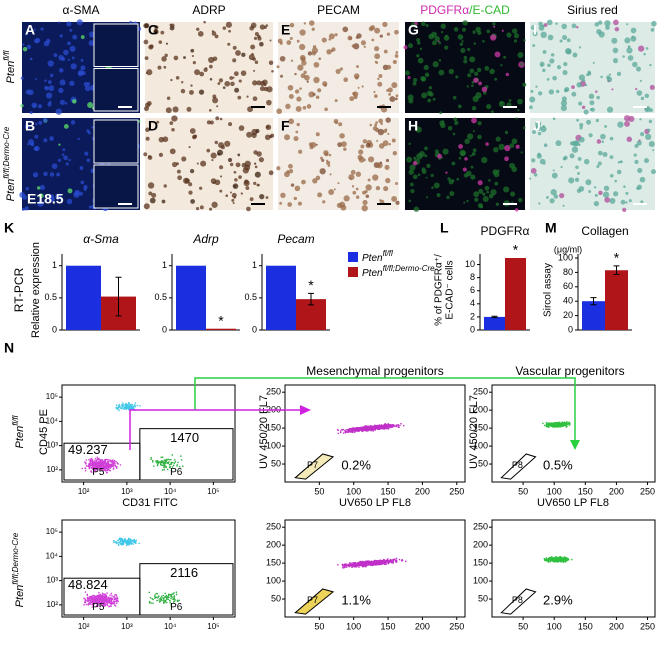 Image resolution: width=660 pixels, height=649 pixels. What do you see at coordinates (186, 454) in the screenshot?
I see `gate` at bounding box center [186, 454].